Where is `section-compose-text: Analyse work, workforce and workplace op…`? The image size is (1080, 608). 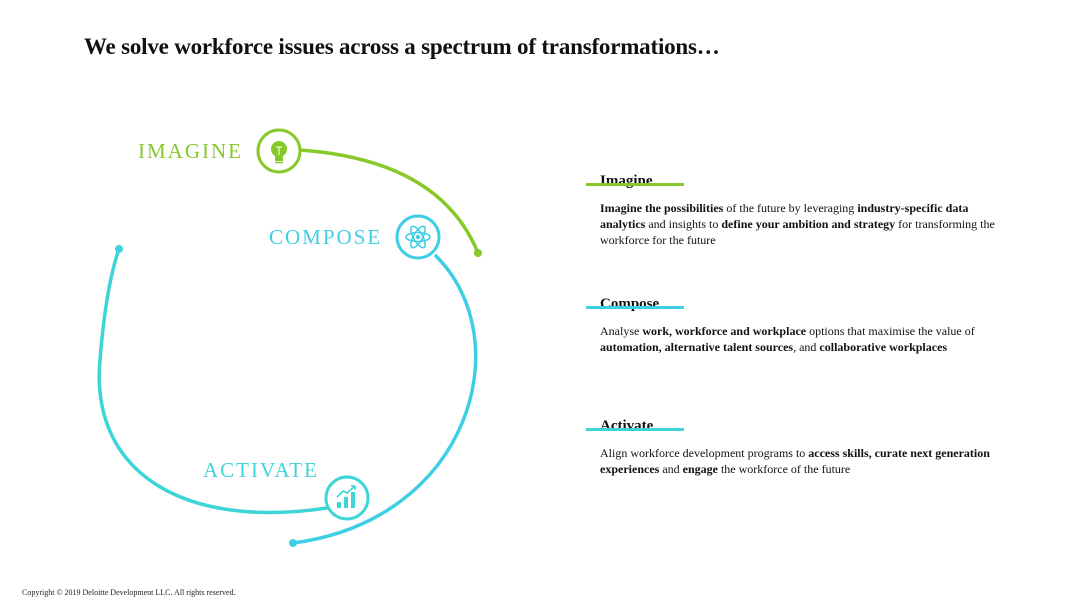 section-compose-text: Analyse work, workforce and workplace op… is located at coordinates (797, 339).